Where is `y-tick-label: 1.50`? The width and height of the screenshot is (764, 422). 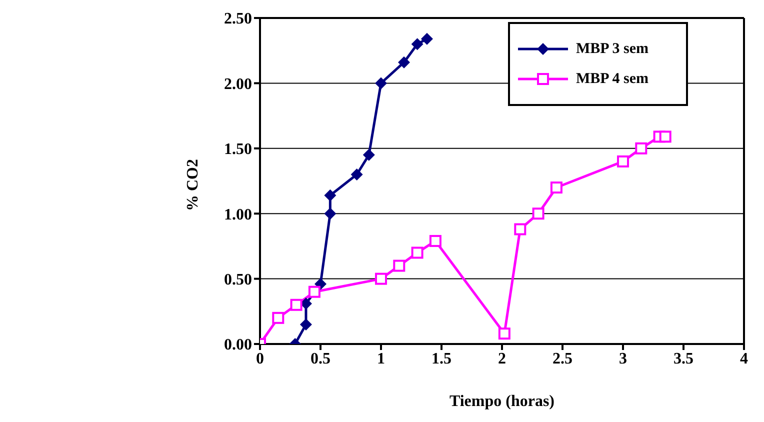 y-tick-label: 1.50 is located at coordinates (238, 149).